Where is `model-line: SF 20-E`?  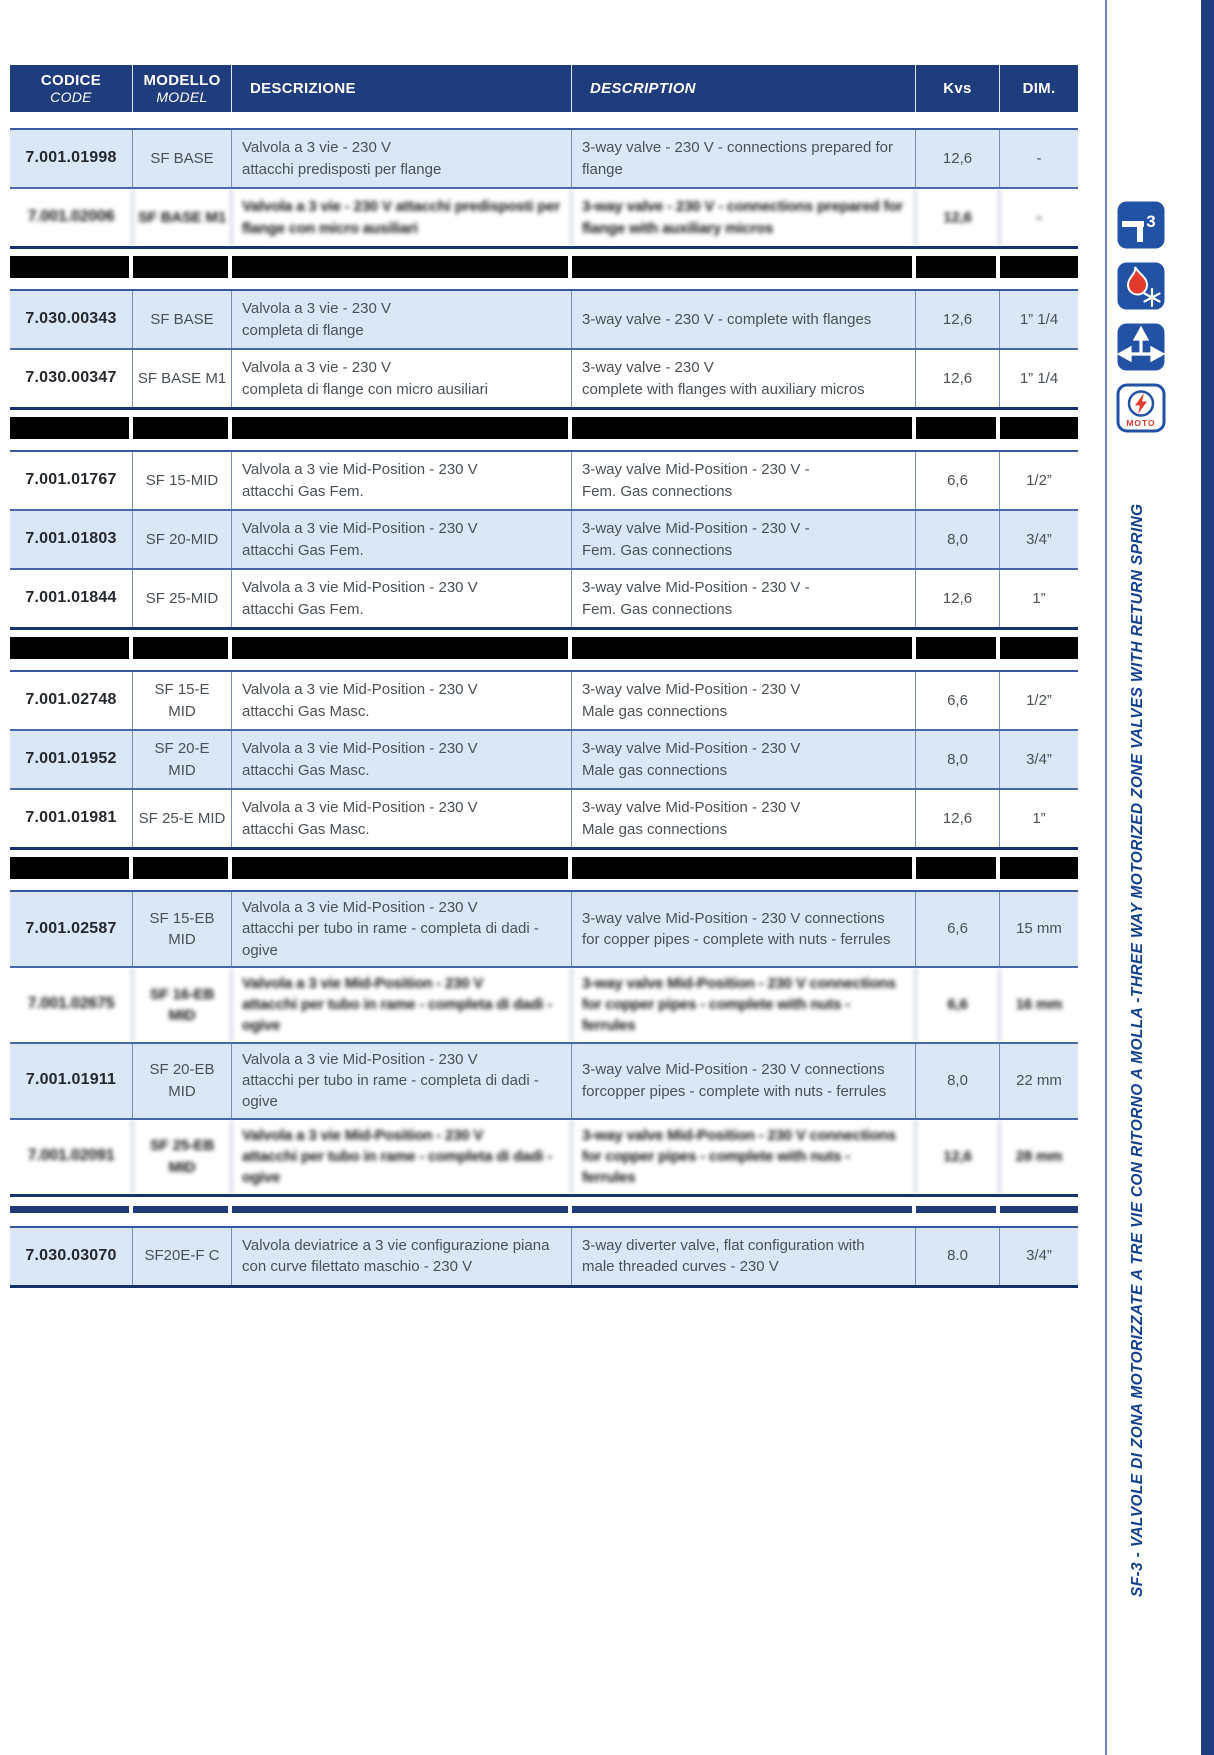
model-line: SF 20-E is located at coordinates (182, 749).